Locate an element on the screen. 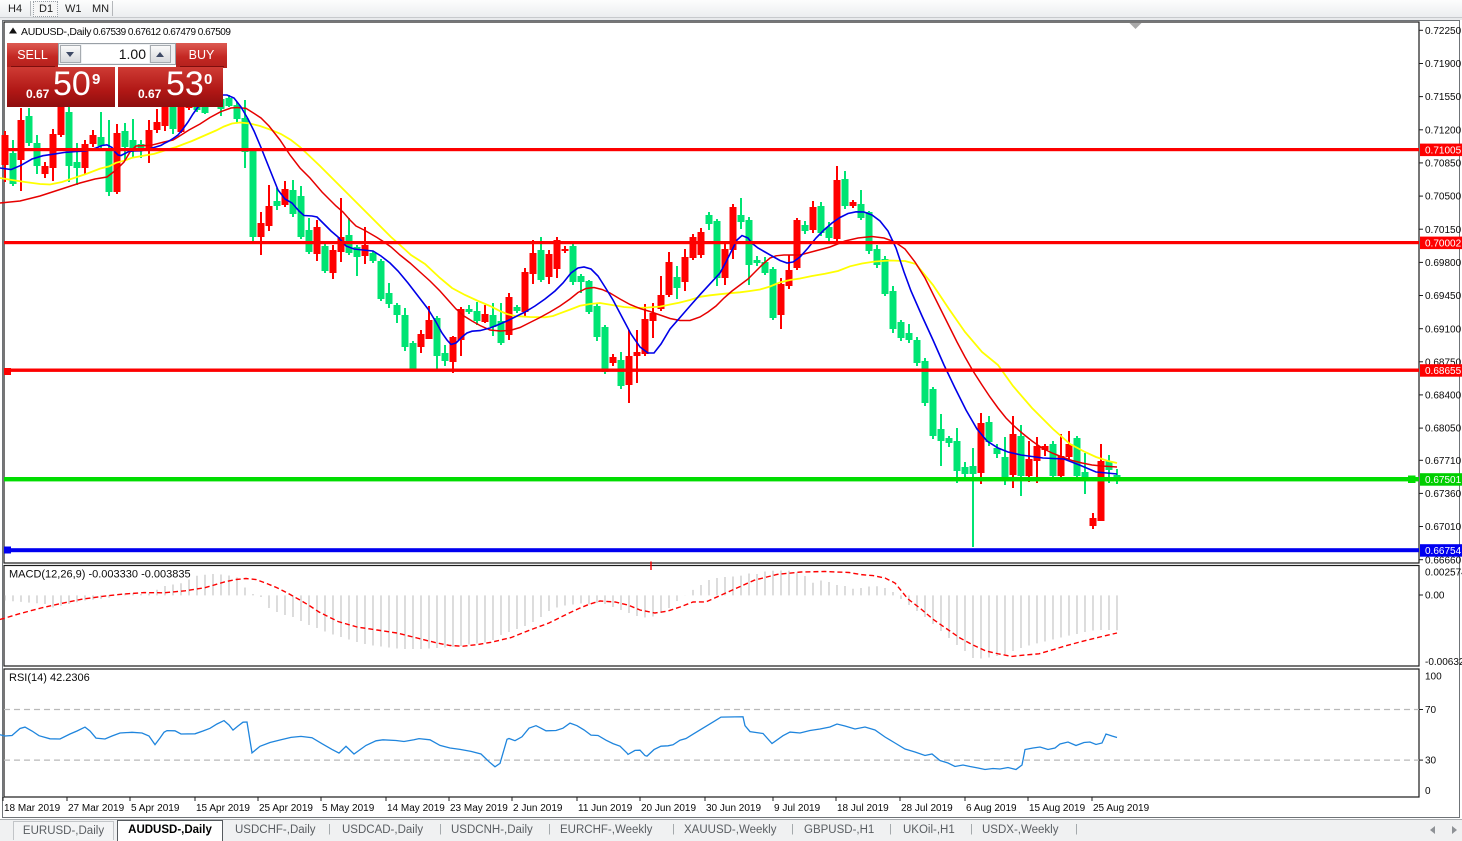  svg-text: 27 Mar 2019 is located at coordinates (96, 808).